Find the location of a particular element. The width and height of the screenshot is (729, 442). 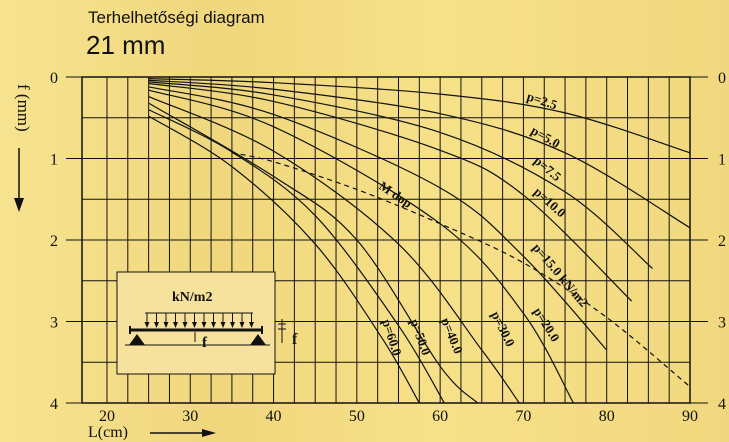

series-label-0: p=2.5 is located at coordinates (542, 101).